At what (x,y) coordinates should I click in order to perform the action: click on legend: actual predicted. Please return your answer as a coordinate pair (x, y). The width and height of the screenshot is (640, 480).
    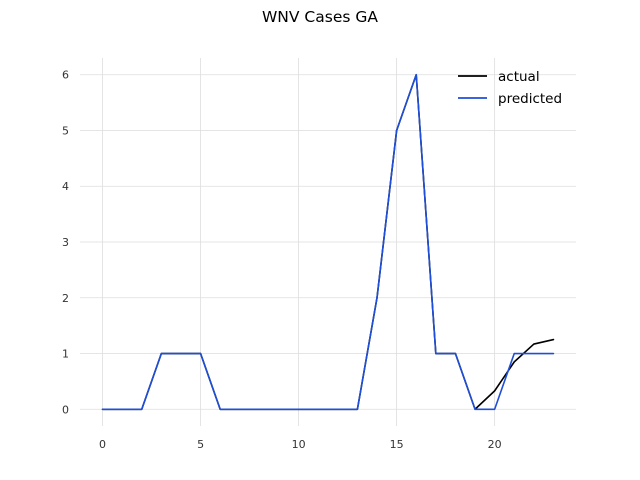
    Looking at the image, I should click on (510, 88).